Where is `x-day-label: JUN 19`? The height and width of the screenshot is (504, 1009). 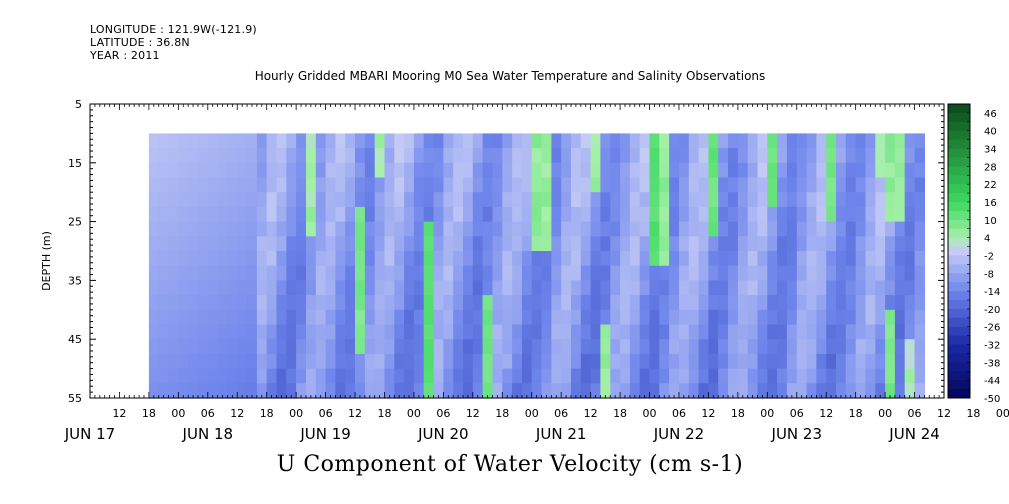
x-day-label: JUN 19 is located at coordinates (324, 434).